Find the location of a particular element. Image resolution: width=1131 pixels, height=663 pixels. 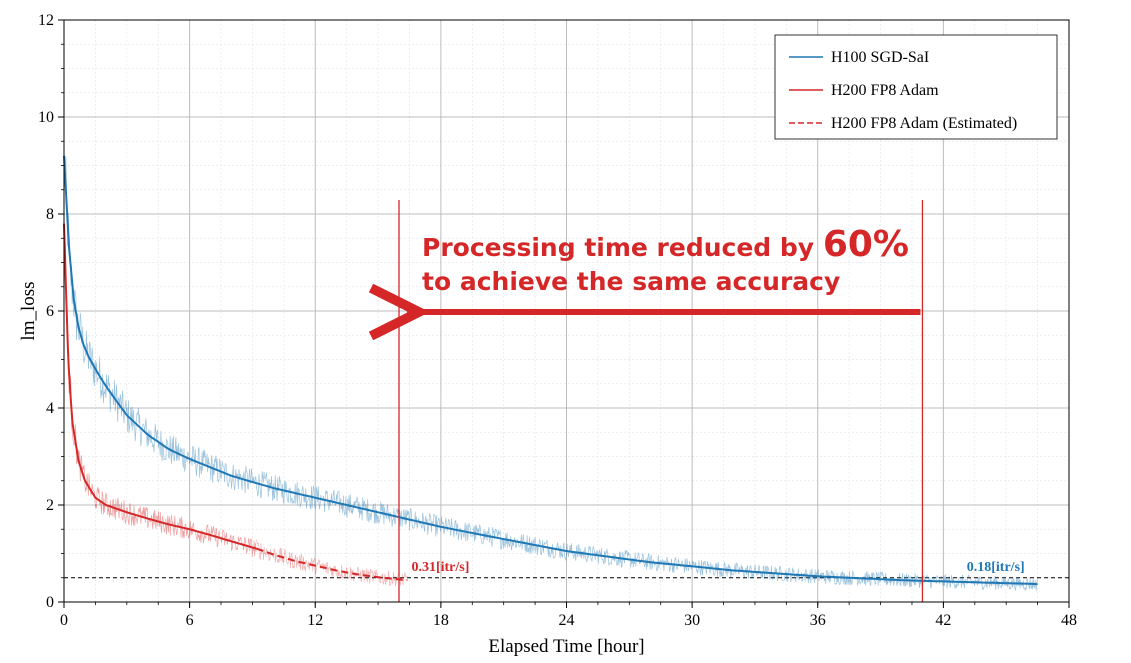

legend-box is located at coordinates (916, 87).